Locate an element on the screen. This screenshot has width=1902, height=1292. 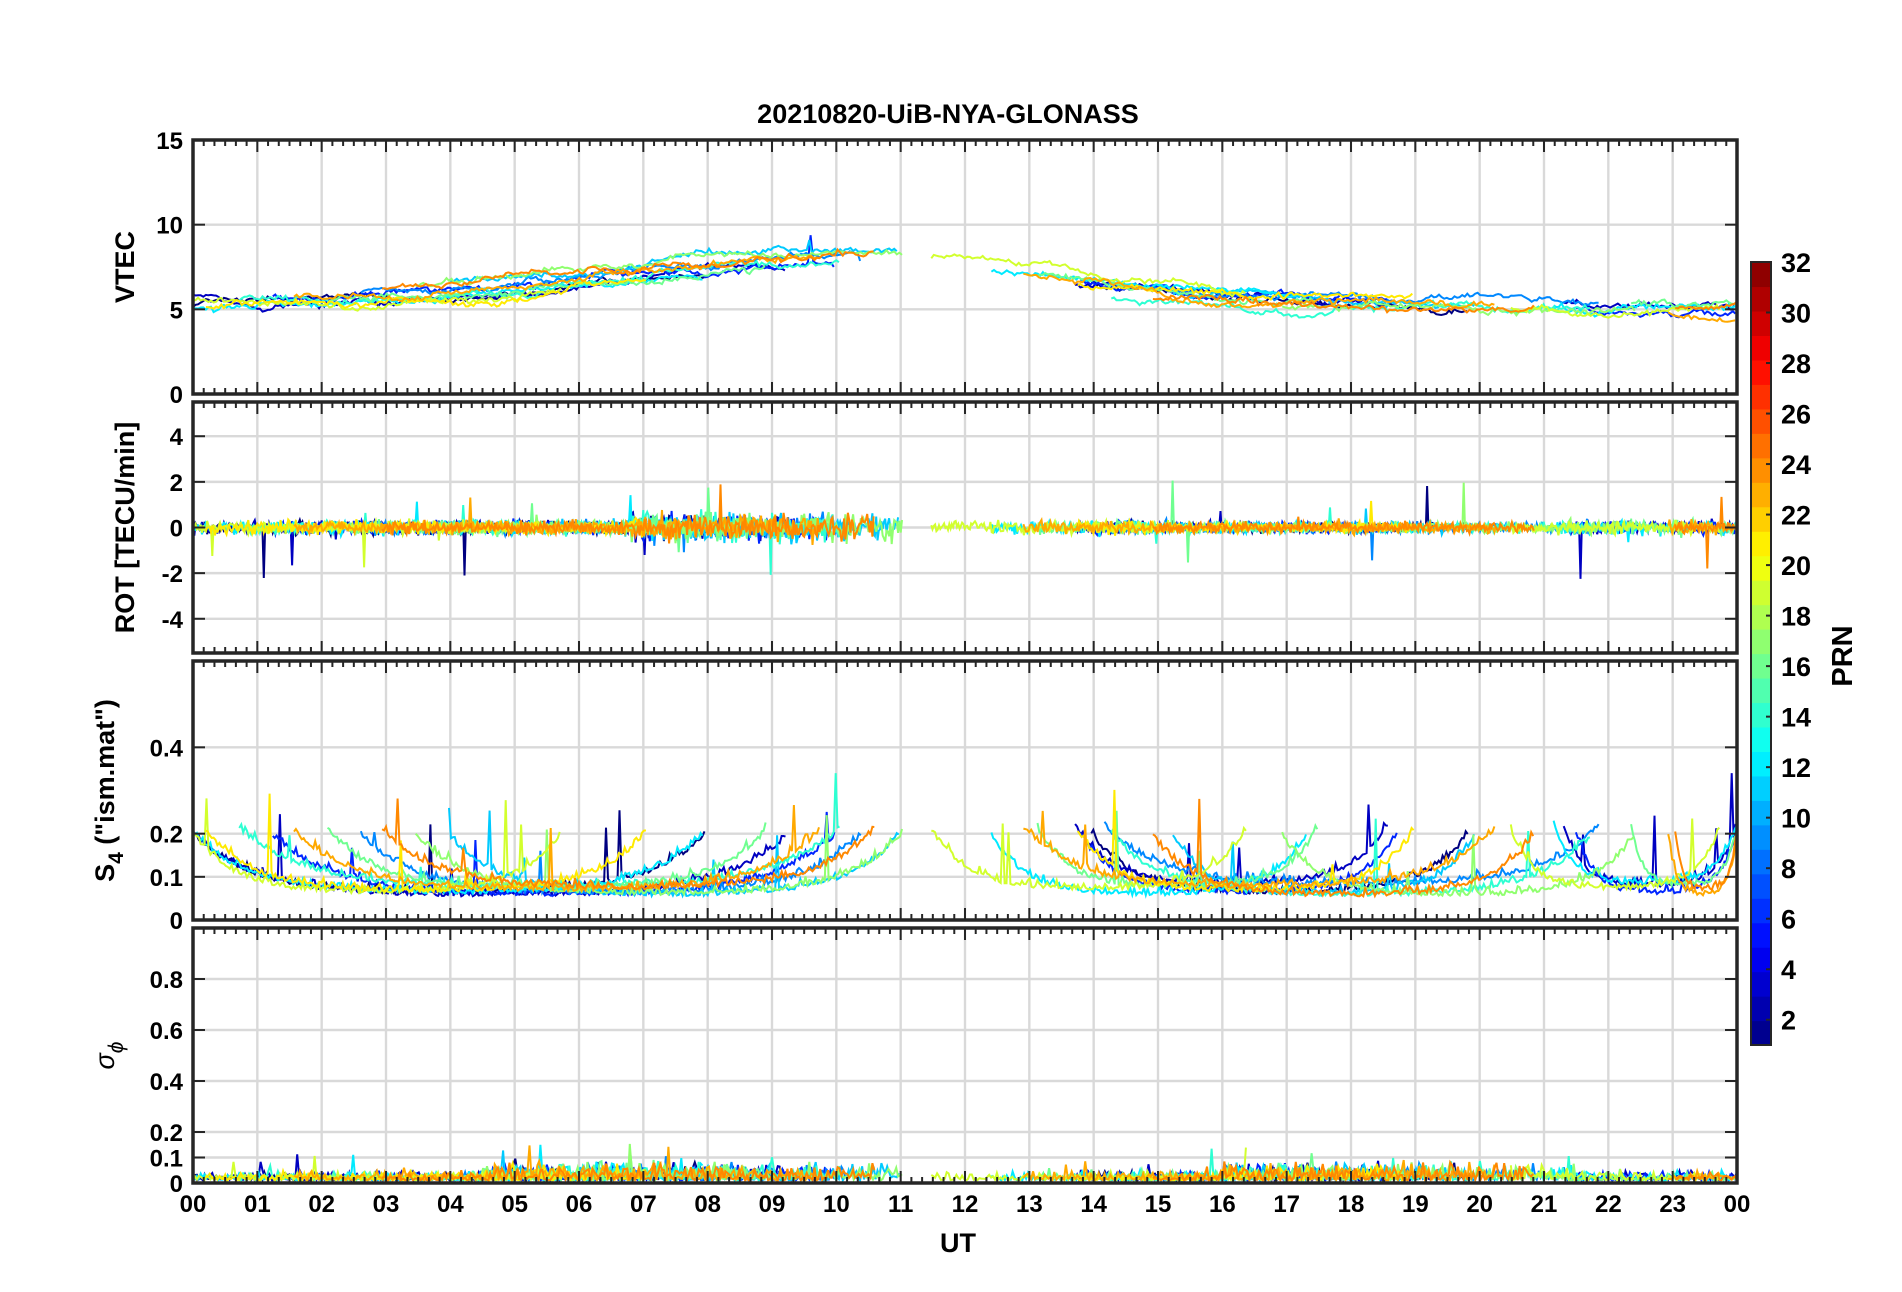
x-tick-label: 12 is located at coordinates (965, 1204).